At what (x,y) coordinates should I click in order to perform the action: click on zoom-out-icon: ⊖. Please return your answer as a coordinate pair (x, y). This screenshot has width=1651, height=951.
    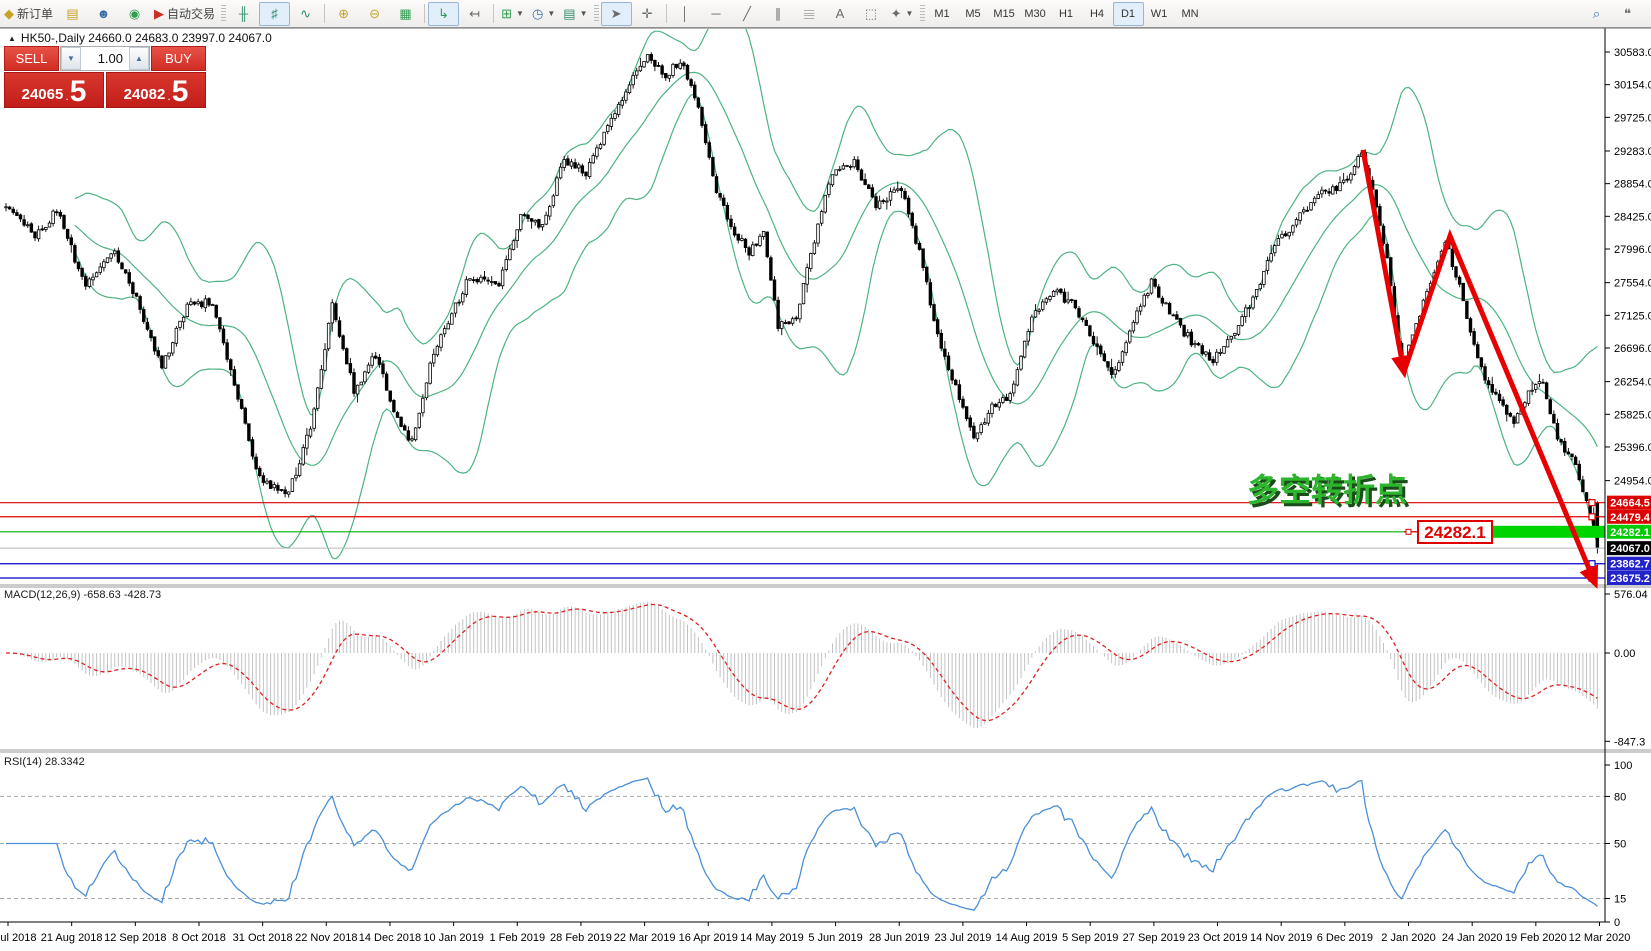
    Looking at the image, I should click on (374, 13).